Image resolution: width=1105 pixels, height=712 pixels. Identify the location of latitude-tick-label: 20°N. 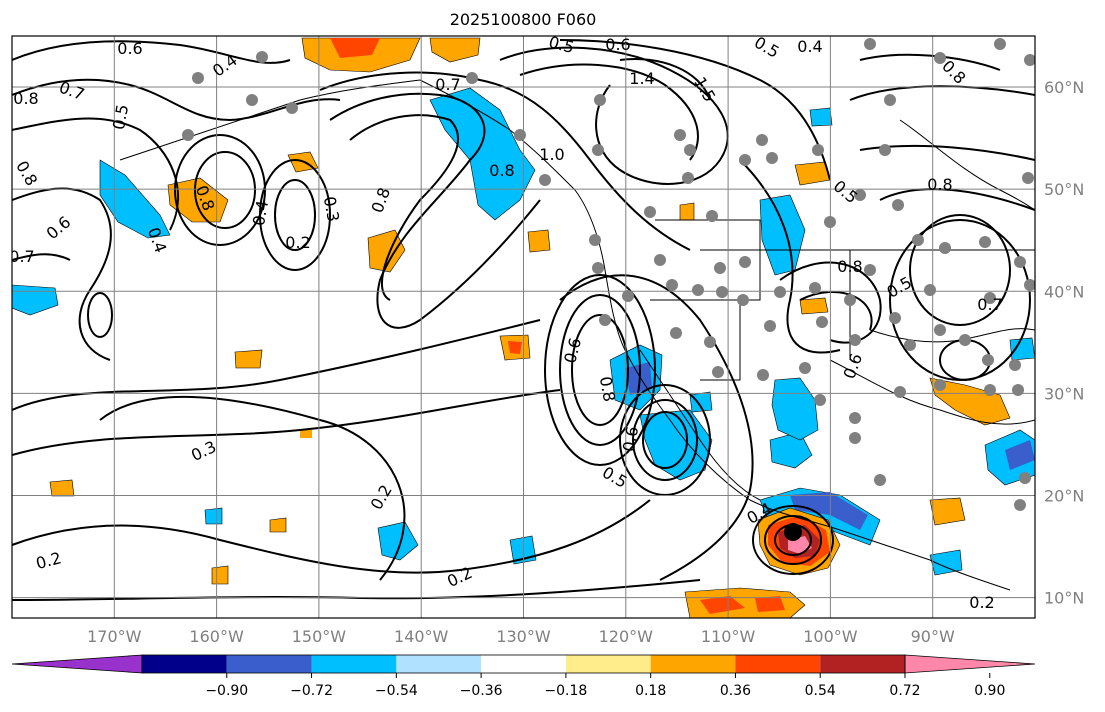
(1064, 495).